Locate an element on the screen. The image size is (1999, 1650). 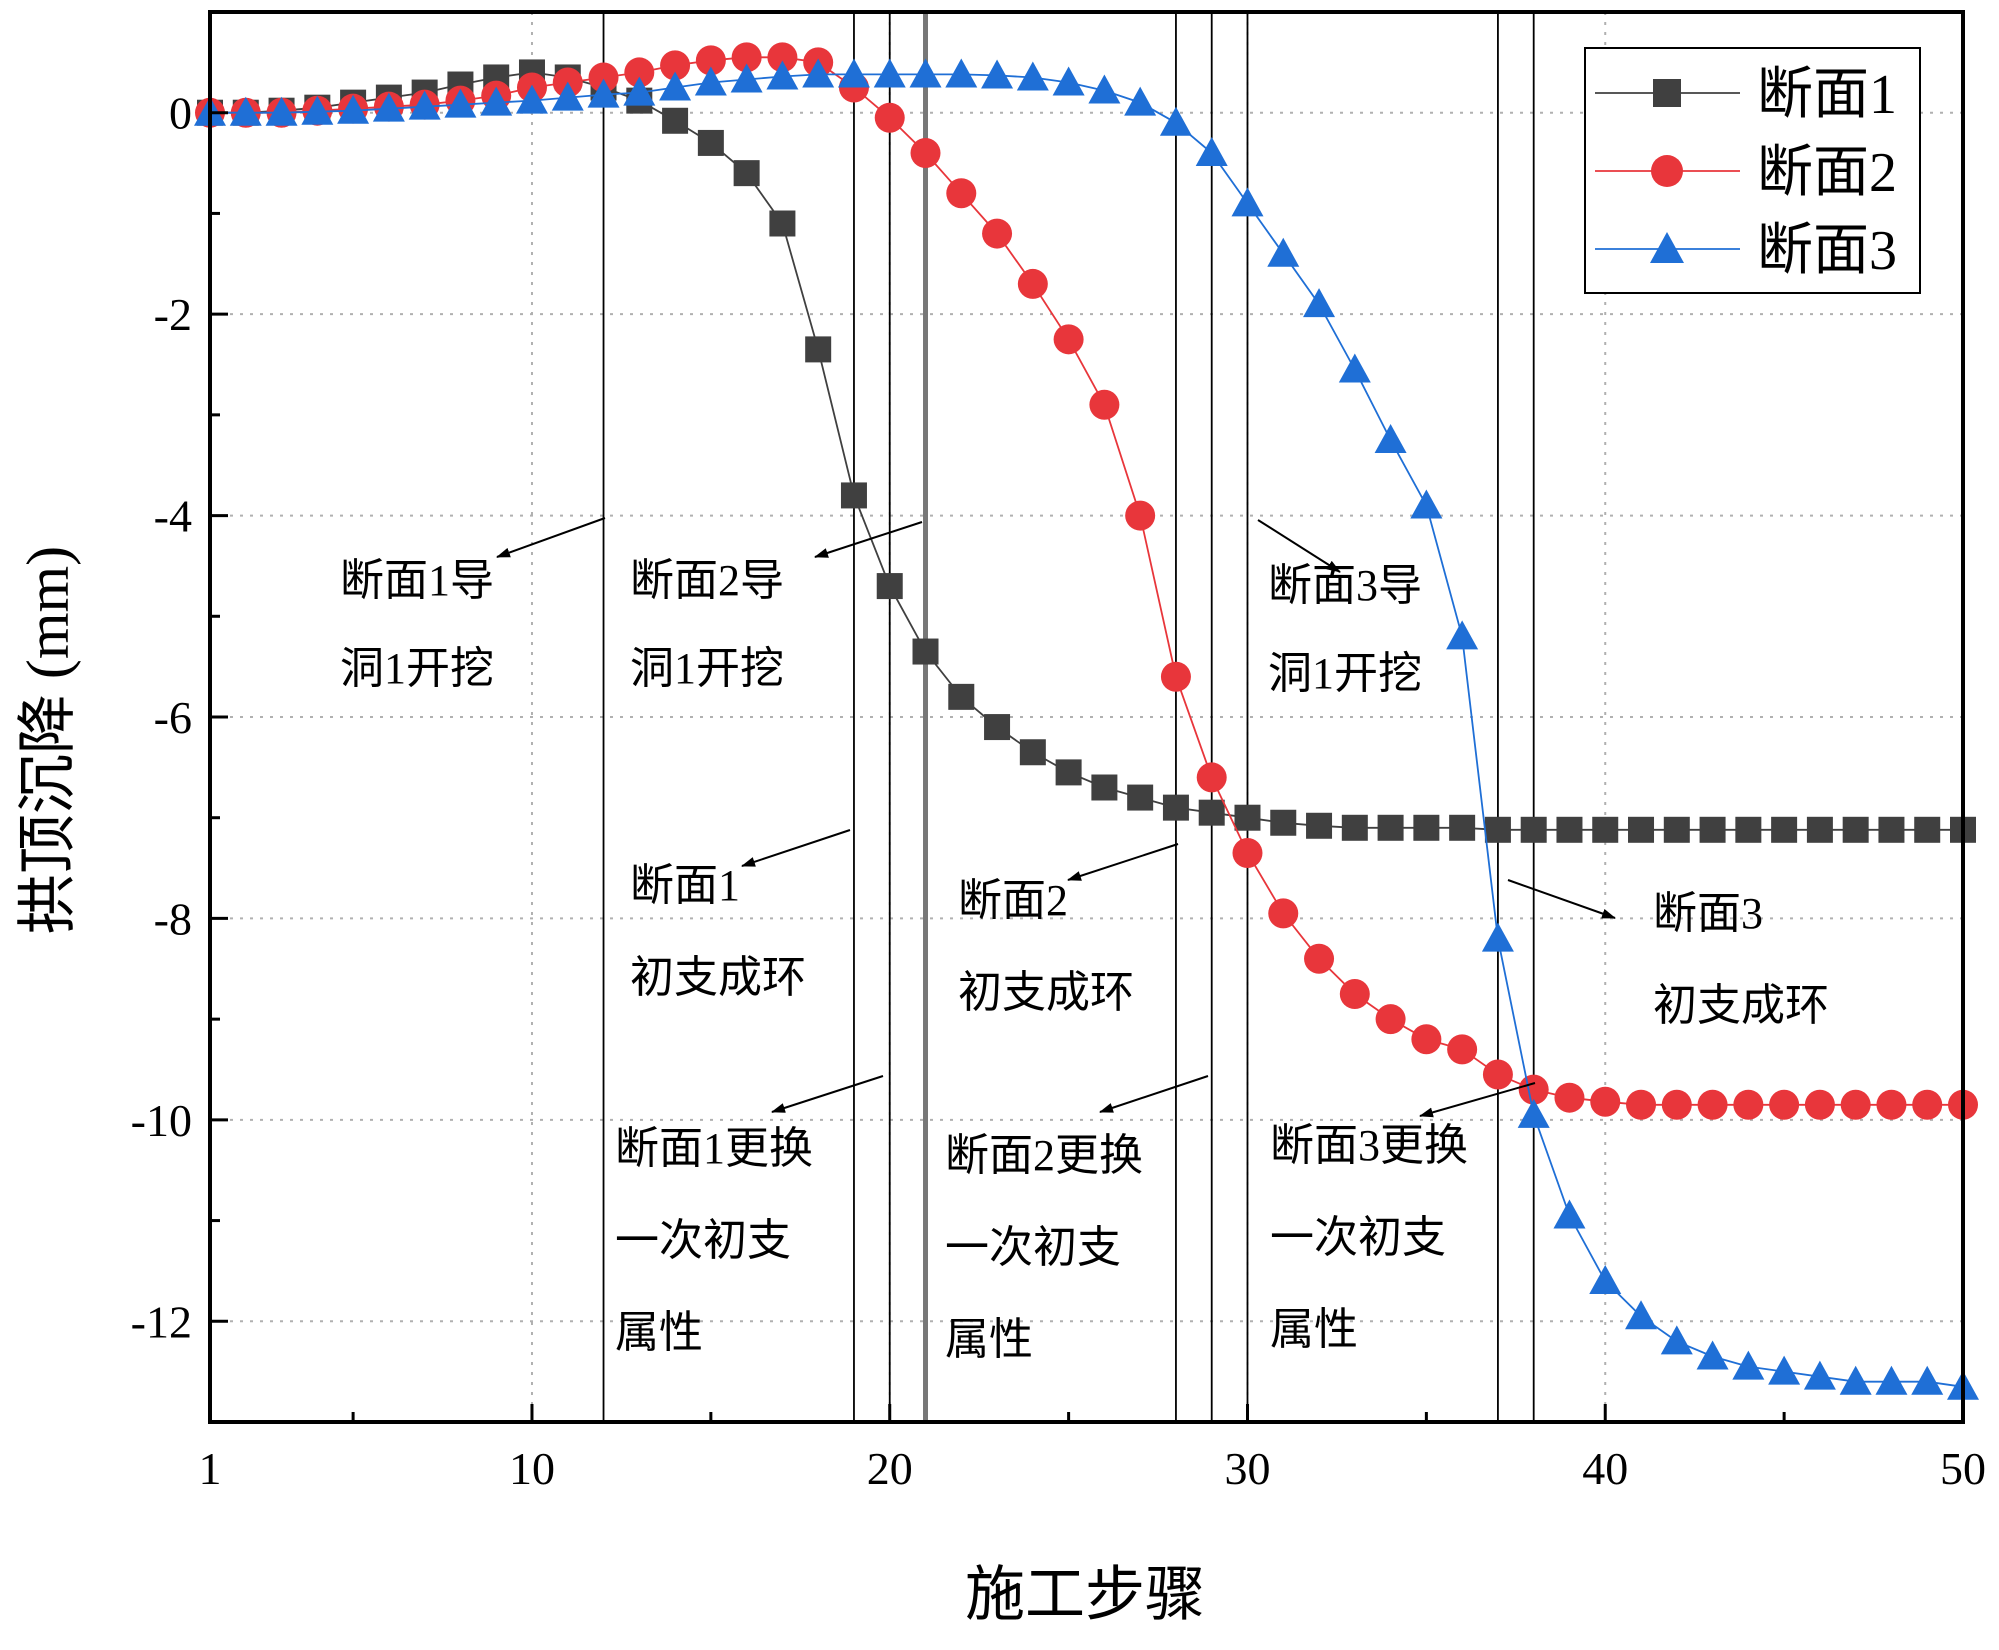
annotation-text: 洞1开挖 is located at coordinates (707, 668).